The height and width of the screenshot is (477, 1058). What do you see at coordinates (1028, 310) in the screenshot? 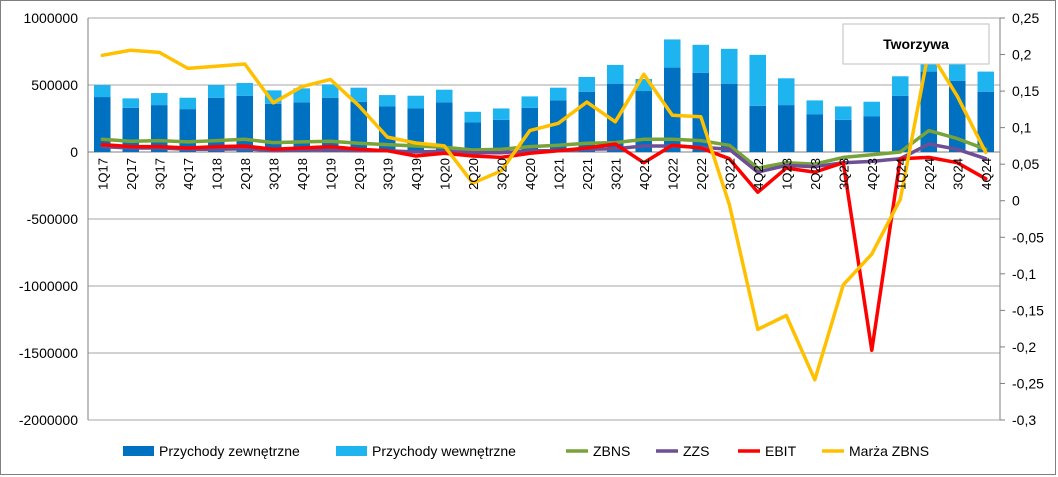
I see `right-tick-label: -0,15` at bounding box center [1028, 310].